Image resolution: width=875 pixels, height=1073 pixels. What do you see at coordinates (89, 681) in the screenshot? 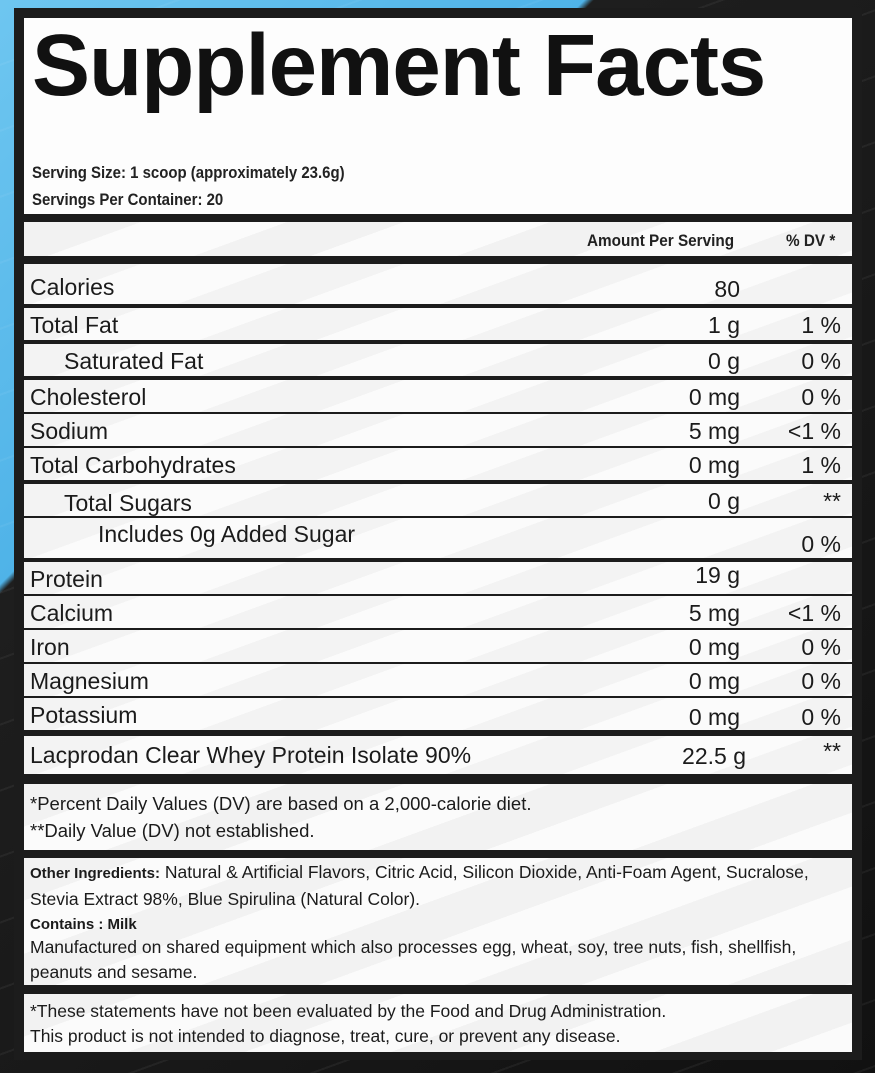
I see `nutrient-name: Magnesium` at bounding box center [89, 681].